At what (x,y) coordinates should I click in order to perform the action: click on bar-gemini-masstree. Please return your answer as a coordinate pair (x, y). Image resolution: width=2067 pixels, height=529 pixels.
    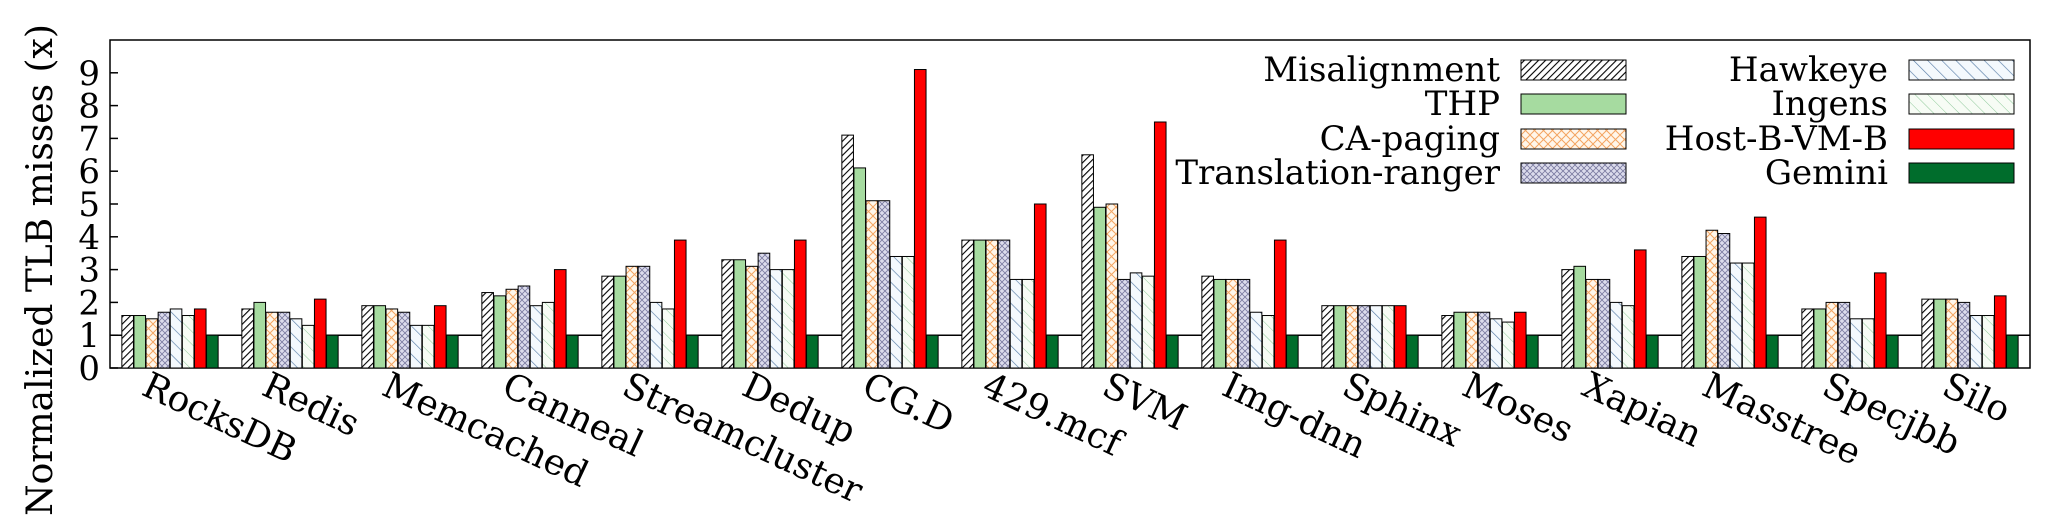
    Looking at the image, I should click on (1772, 351).